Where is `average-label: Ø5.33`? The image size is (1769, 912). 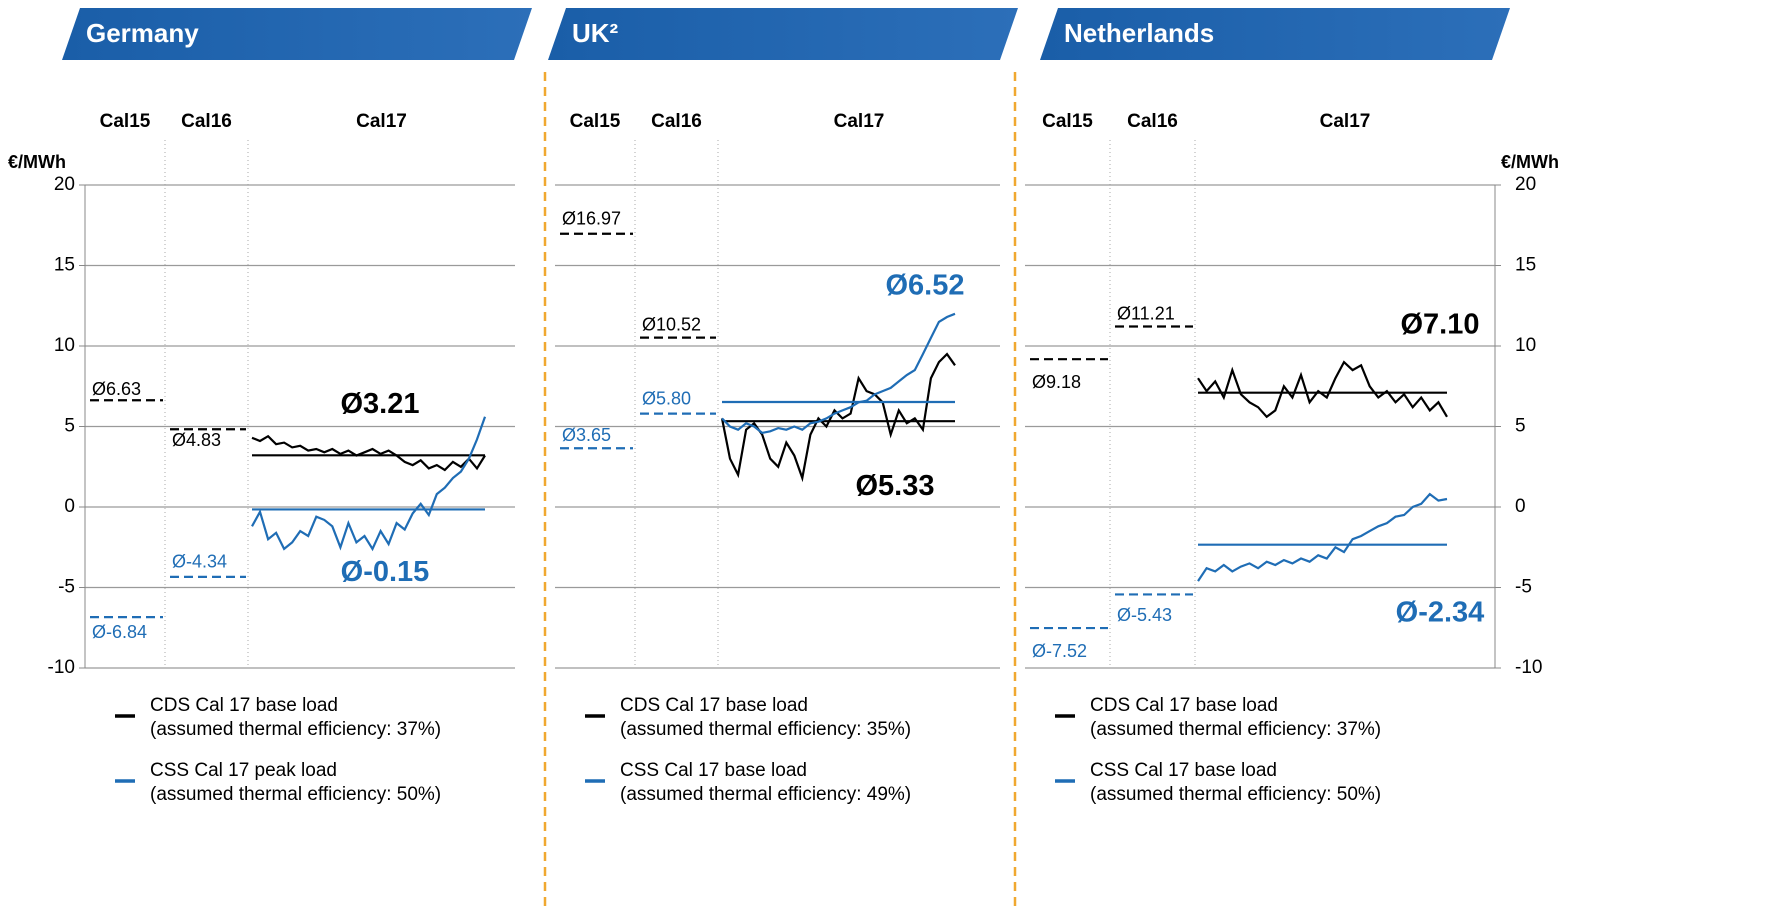 average-label: Ø5.33 is located at coordinates (895, 486).